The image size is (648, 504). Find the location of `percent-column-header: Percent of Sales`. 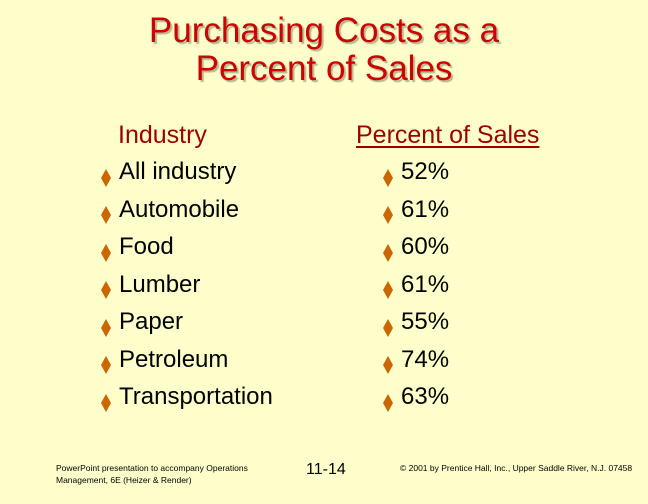

percent-column-header: Percent of Sales is located at coordinates (448, 135).